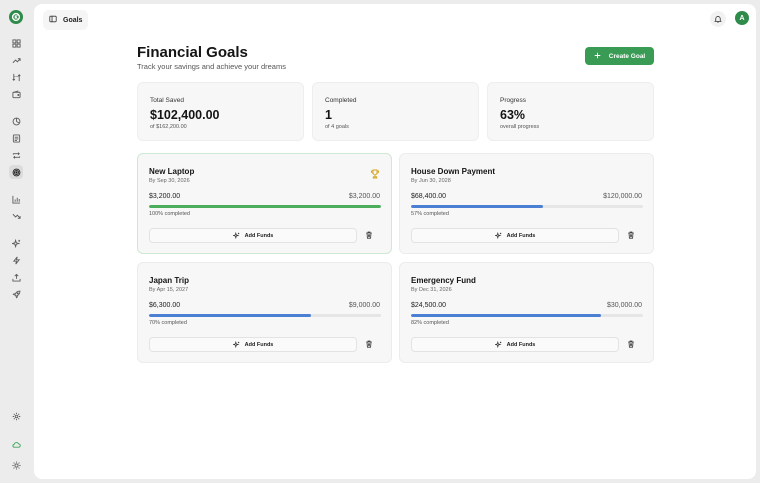  Describe the element at coordinates (167, 100) in the screenshot. I see `stat-label: Total Saved` at that location.